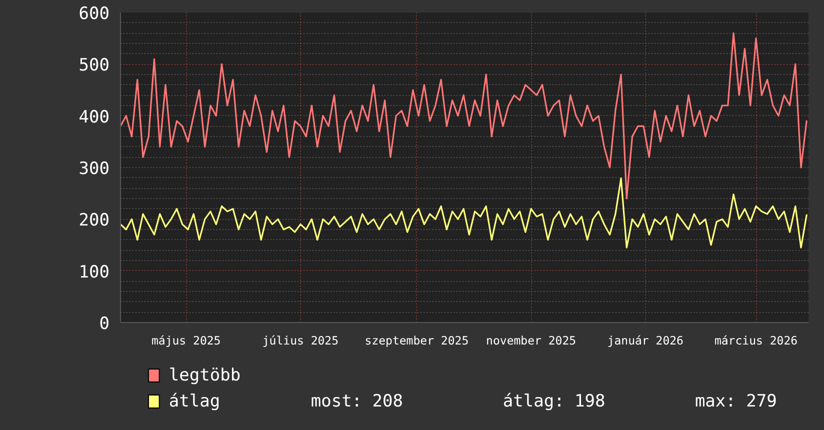 The height and width of the screenshot is (430, 824). Describe the element at coordinates (356, 402) in the screenshot. I see `text: most: 208` at that location.